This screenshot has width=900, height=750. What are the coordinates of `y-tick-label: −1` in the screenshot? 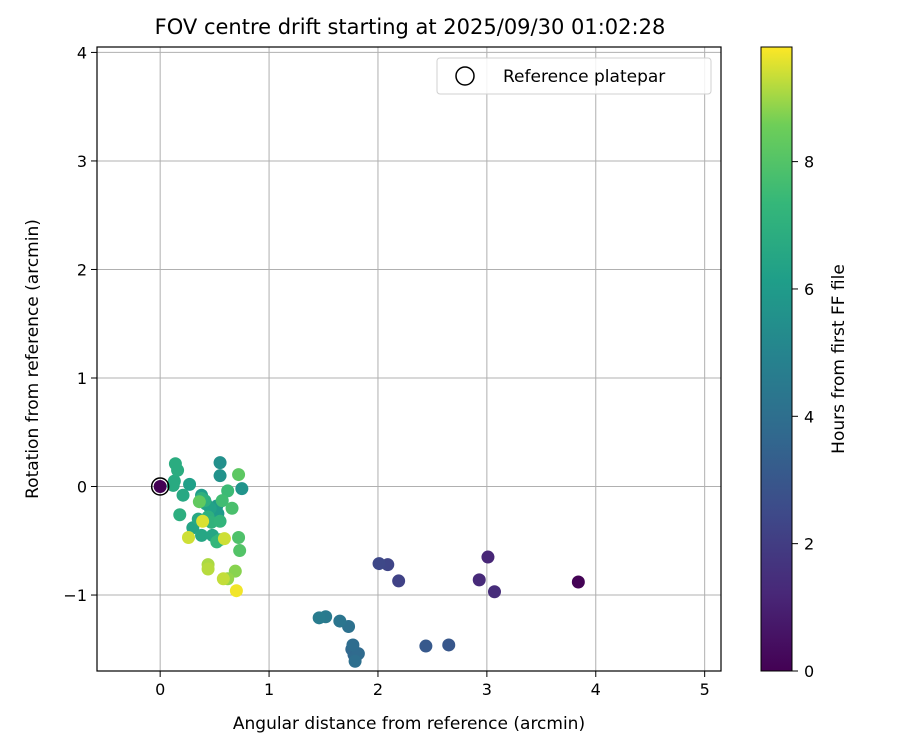 It's located at (75, 595).